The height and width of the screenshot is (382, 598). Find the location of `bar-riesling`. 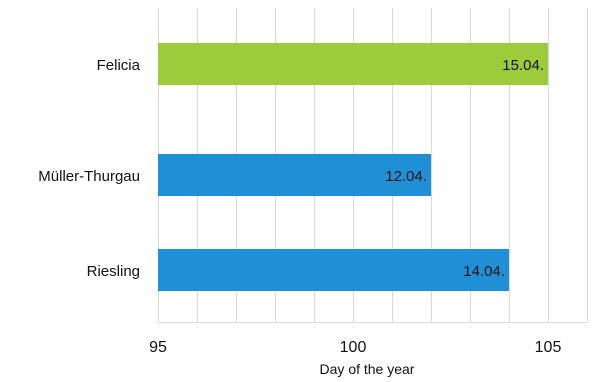

bar-riesling is located at coordinates (333, 270).